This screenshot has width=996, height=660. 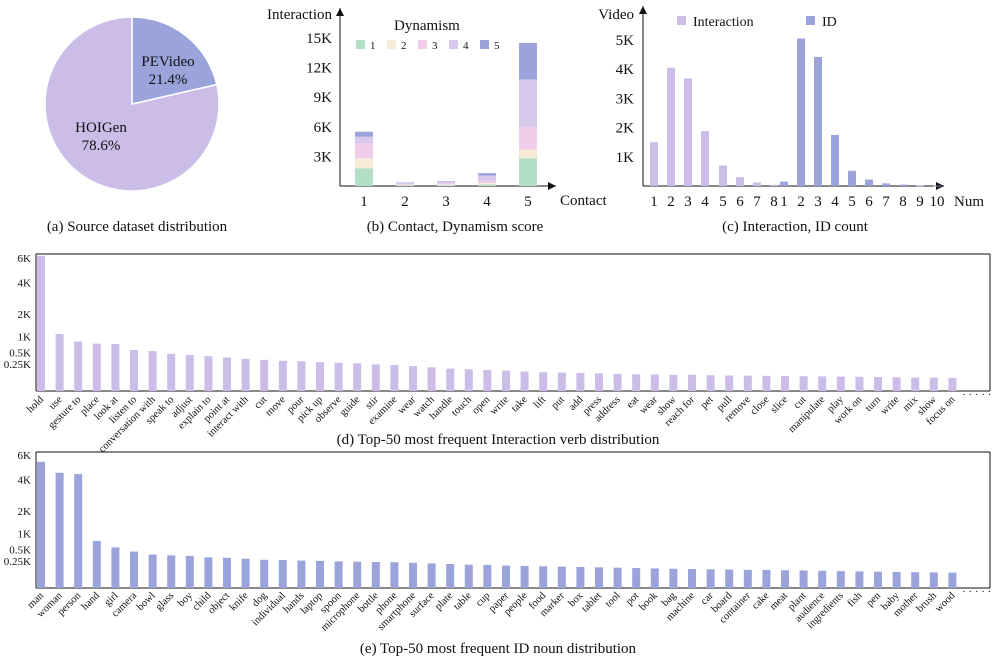 I want to click on x-tick-label: 10, so click(x=937, y=202).